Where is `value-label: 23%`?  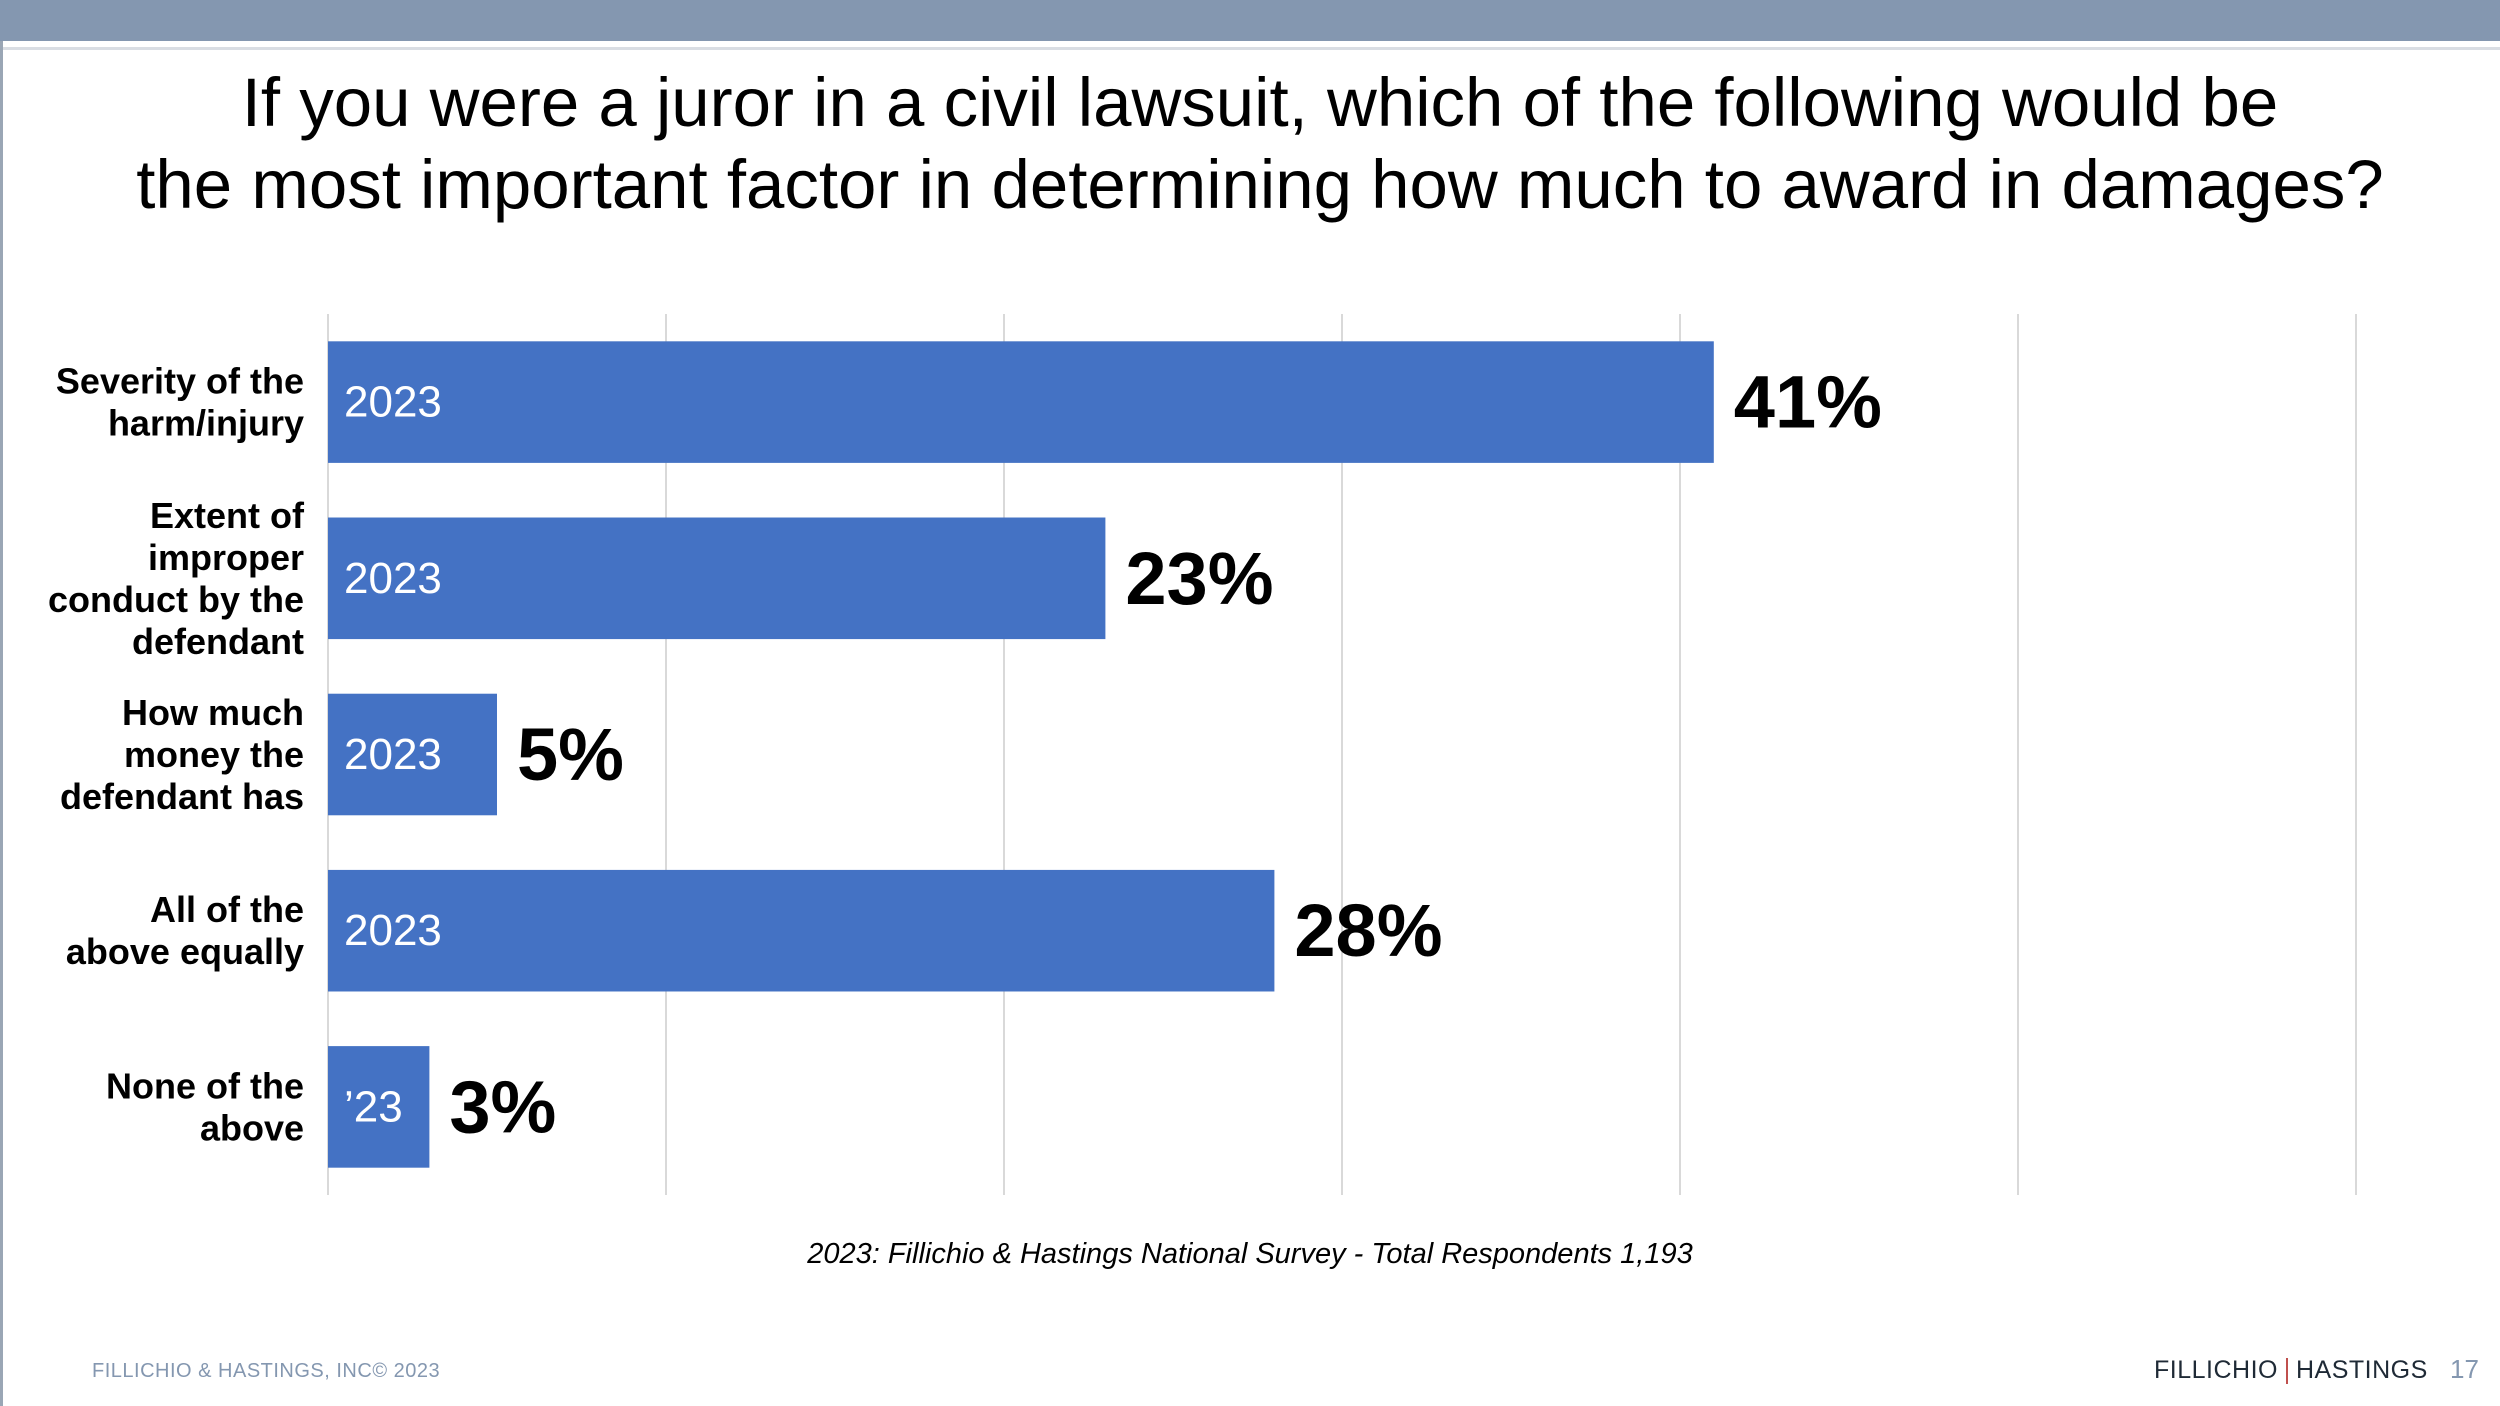
value-label: 23% is located at coordinates (1199, 578).